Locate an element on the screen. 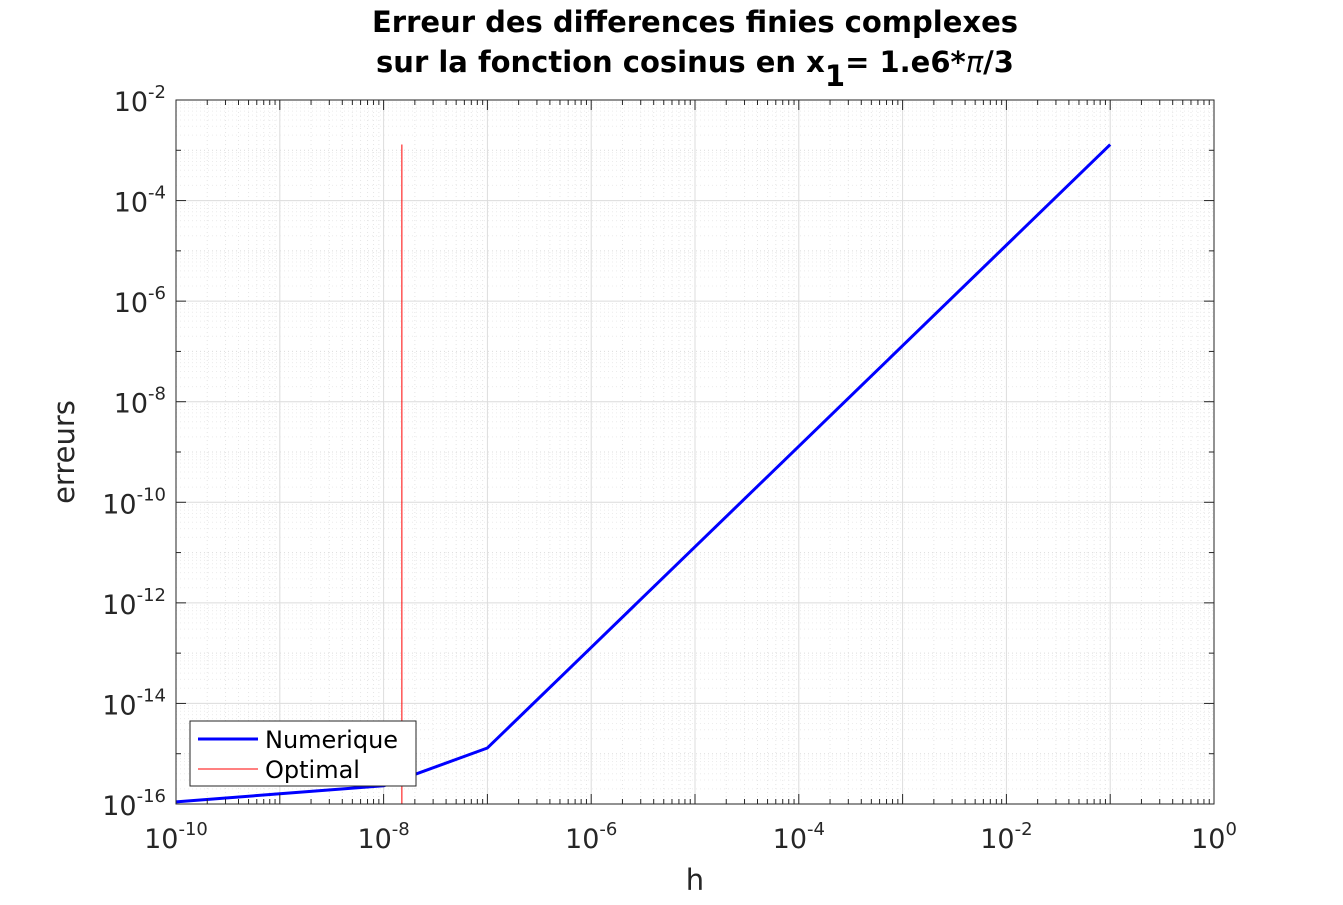 This screenshot has height=905, width=1343. y-tick-label: 10⁻¹⁰ is located at coordinates (134, 502).